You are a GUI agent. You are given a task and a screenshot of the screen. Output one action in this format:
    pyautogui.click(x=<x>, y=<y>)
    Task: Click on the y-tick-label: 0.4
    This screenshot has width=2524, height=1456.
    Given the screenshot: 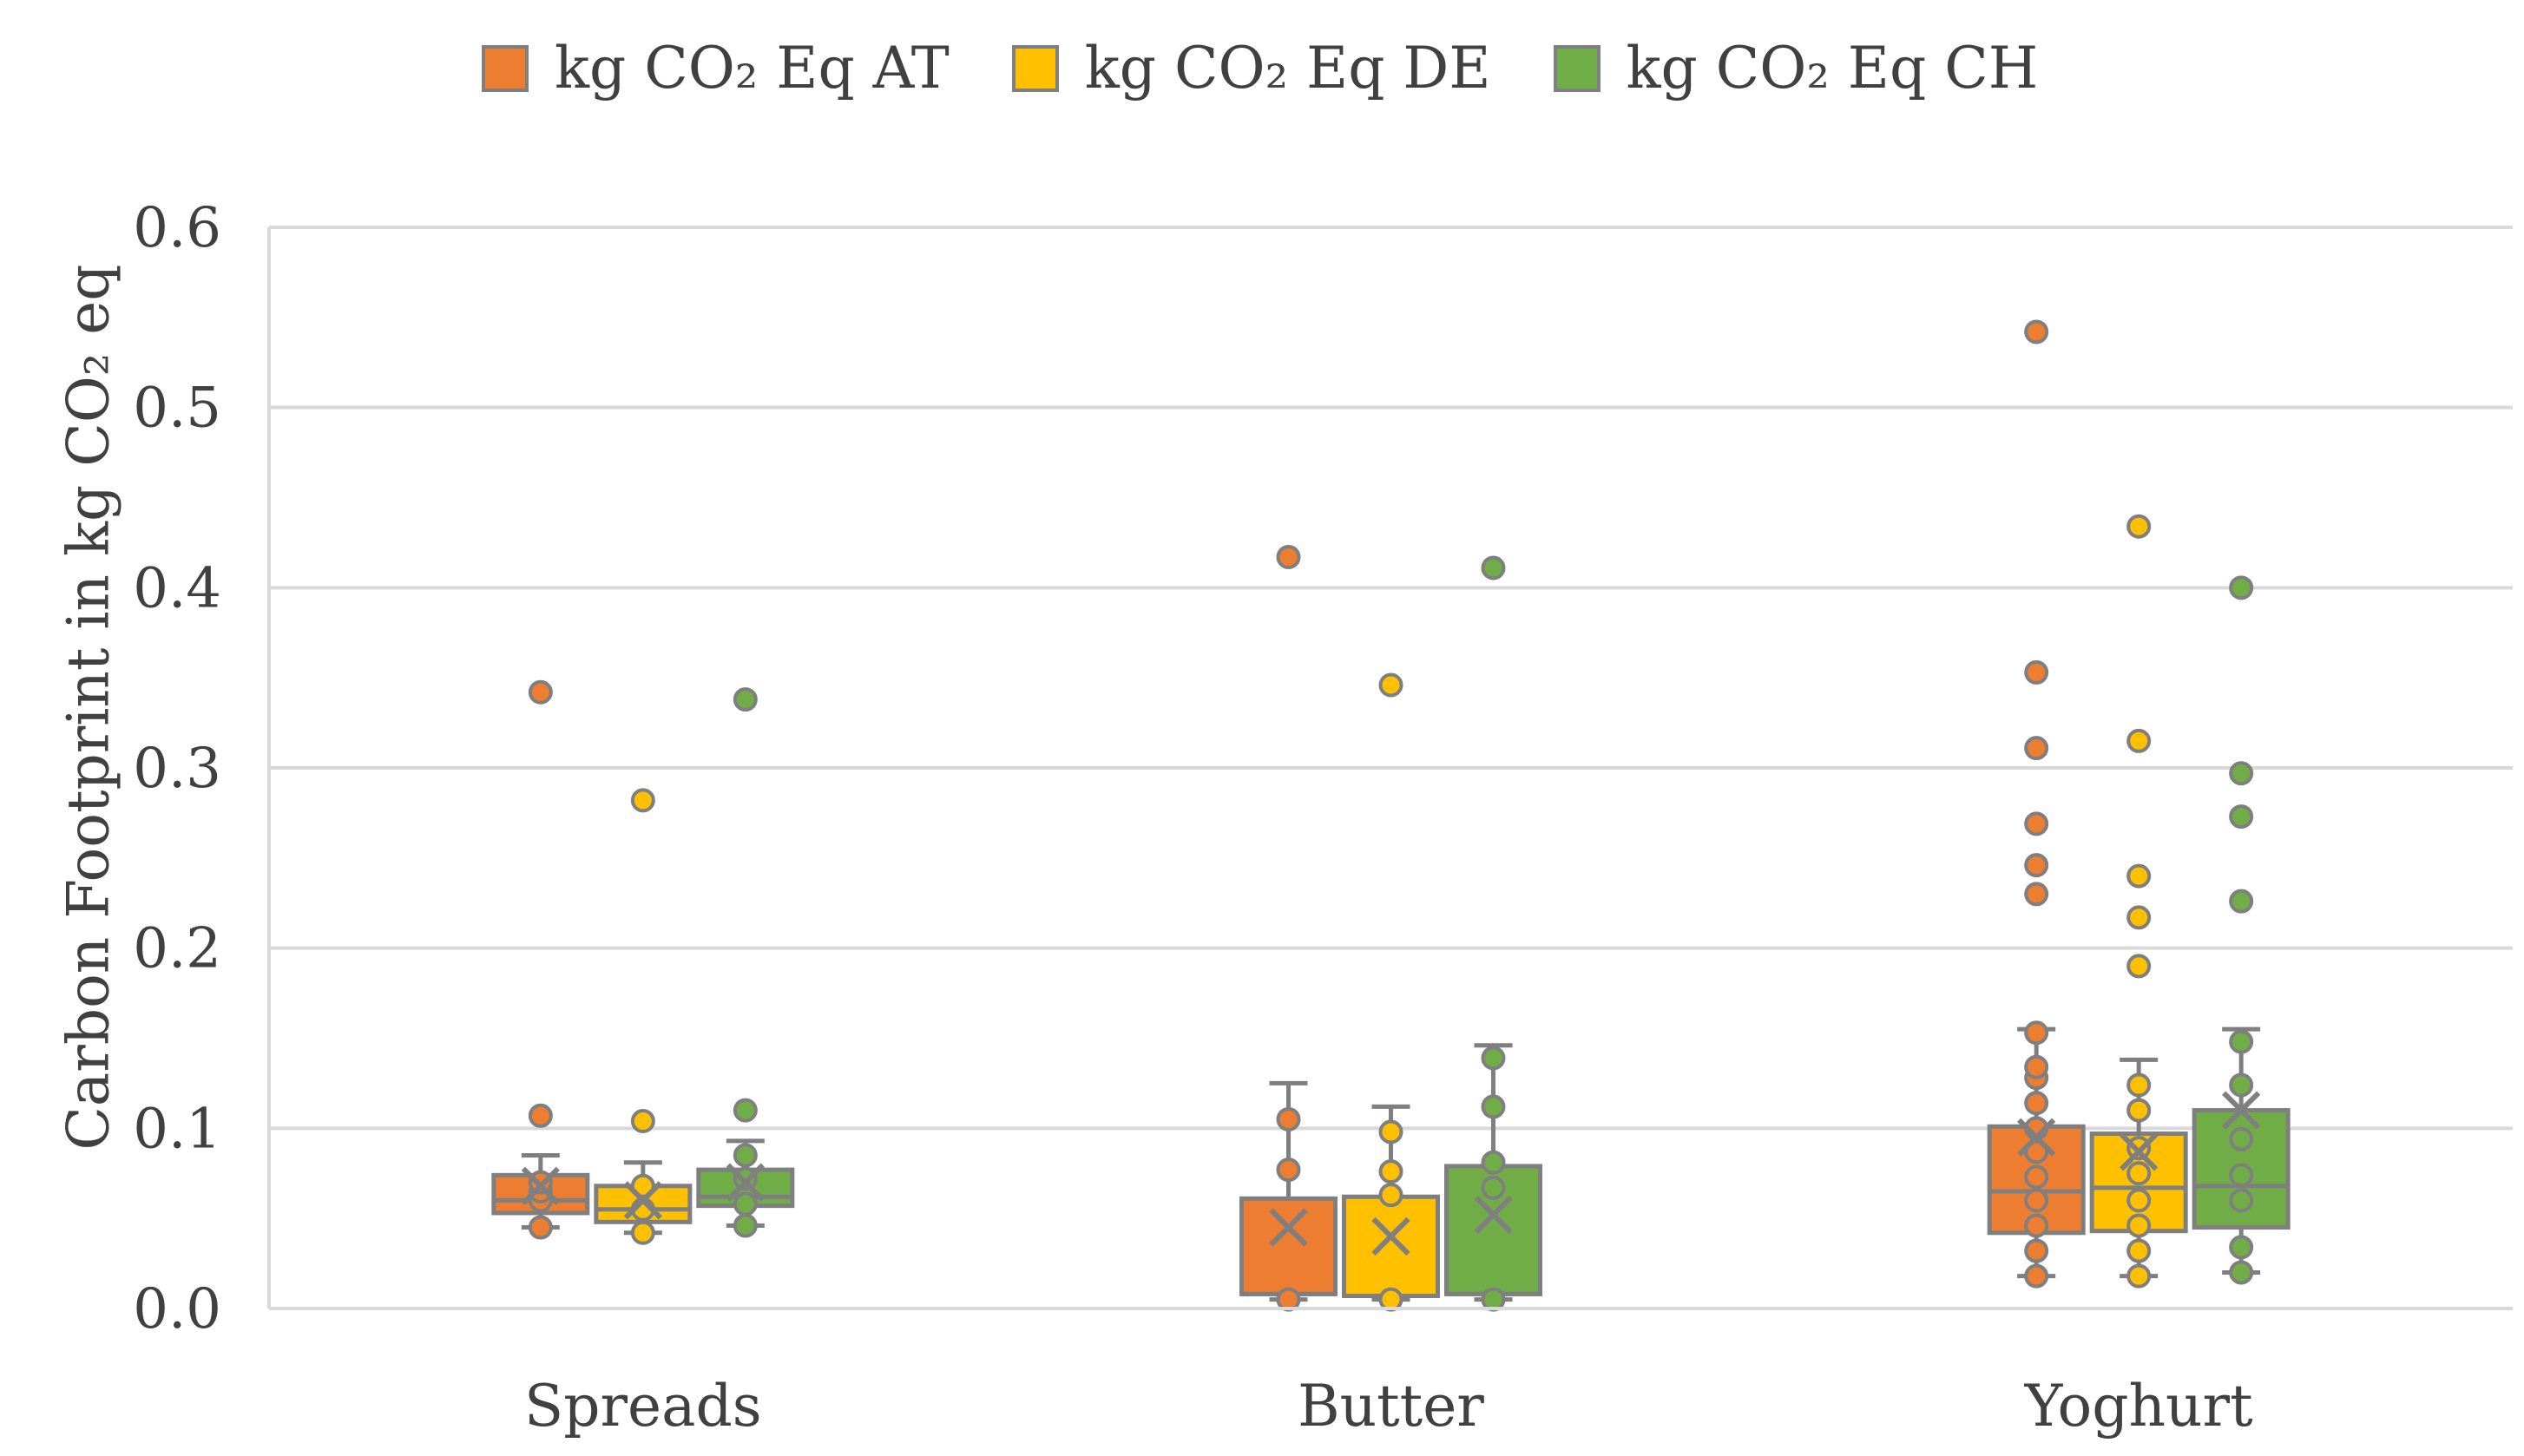 What is the action you would take?
    pyautogui.click(x=177, y=588)
    